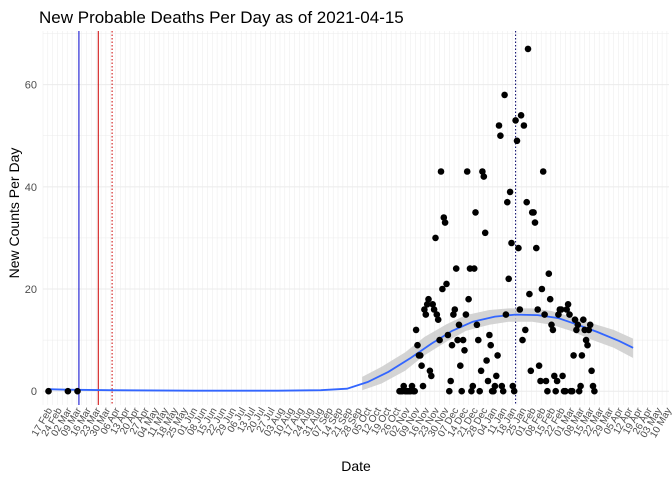 This screenshot has width=672, height=480. What do you see at coordinates (356, 466) in the screenshot?
I see `x-axis-title: Date` at bounding box center [356, 466].